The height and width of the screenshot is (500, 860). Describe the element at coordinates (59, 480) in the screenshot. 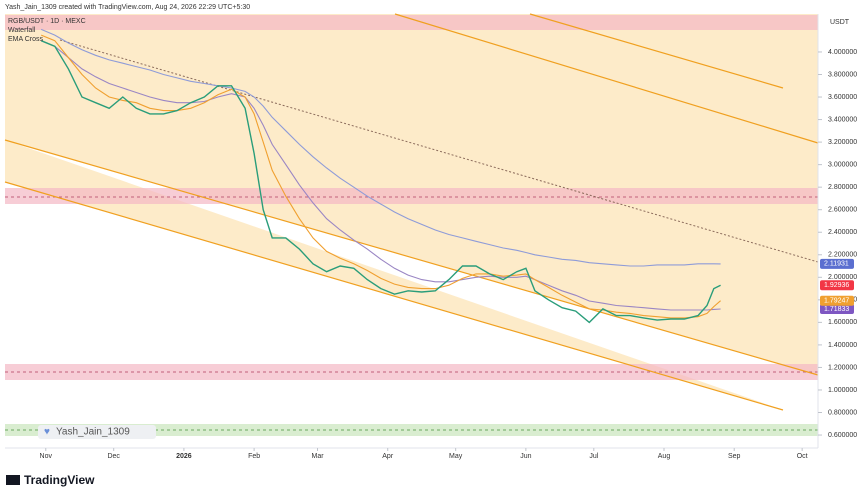

I see `logo: TradingView` at that location.